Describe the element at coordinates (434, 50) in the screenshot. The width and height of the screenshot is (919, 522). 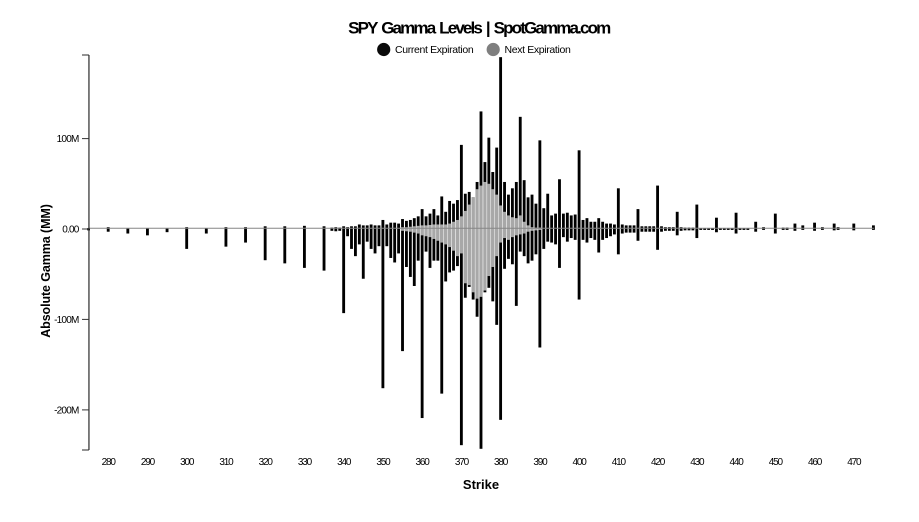
I see `svg-text: Current Expiration` at that location.